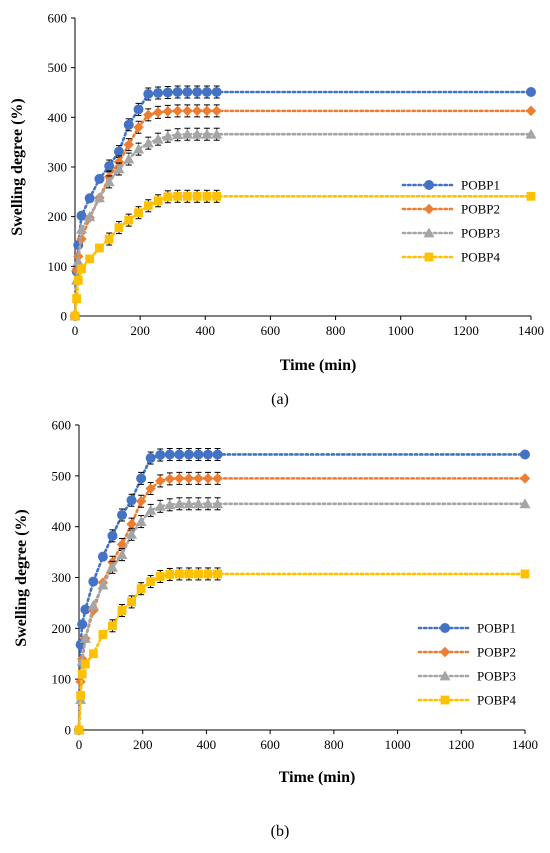 This screenshot has width=550, height=853. What do you see at coordinates (466, 330) in the screenshot?
I see `x-tick-label: 1200` at bounding box center [466, 330].